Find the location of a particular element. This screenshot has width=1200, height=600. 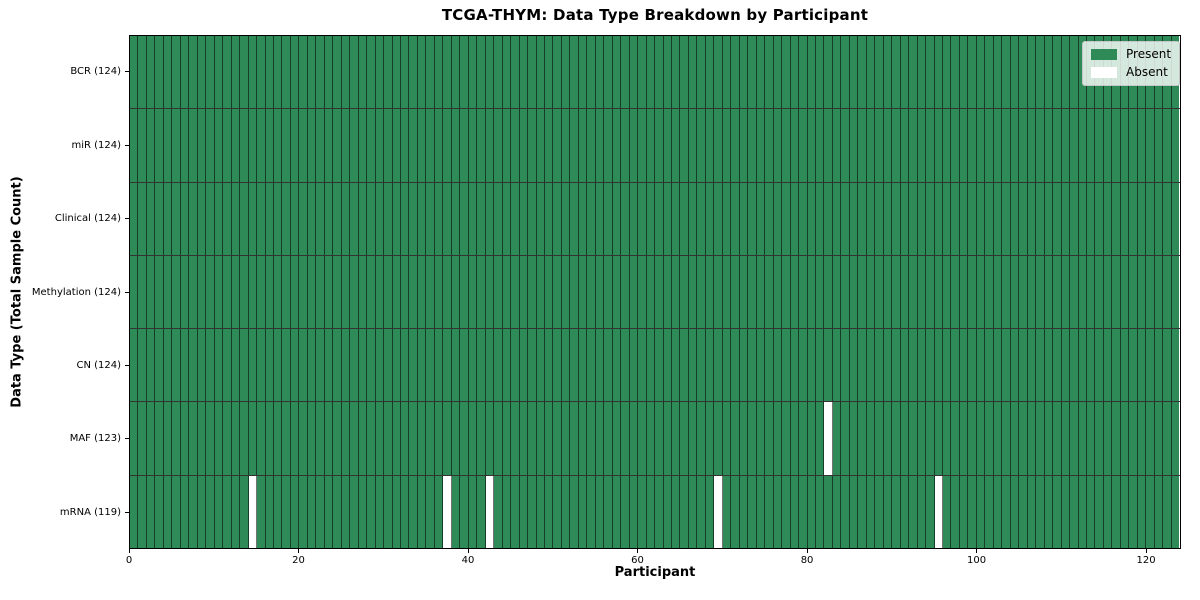

x-tick-mark is located at coordinates (468, 551).